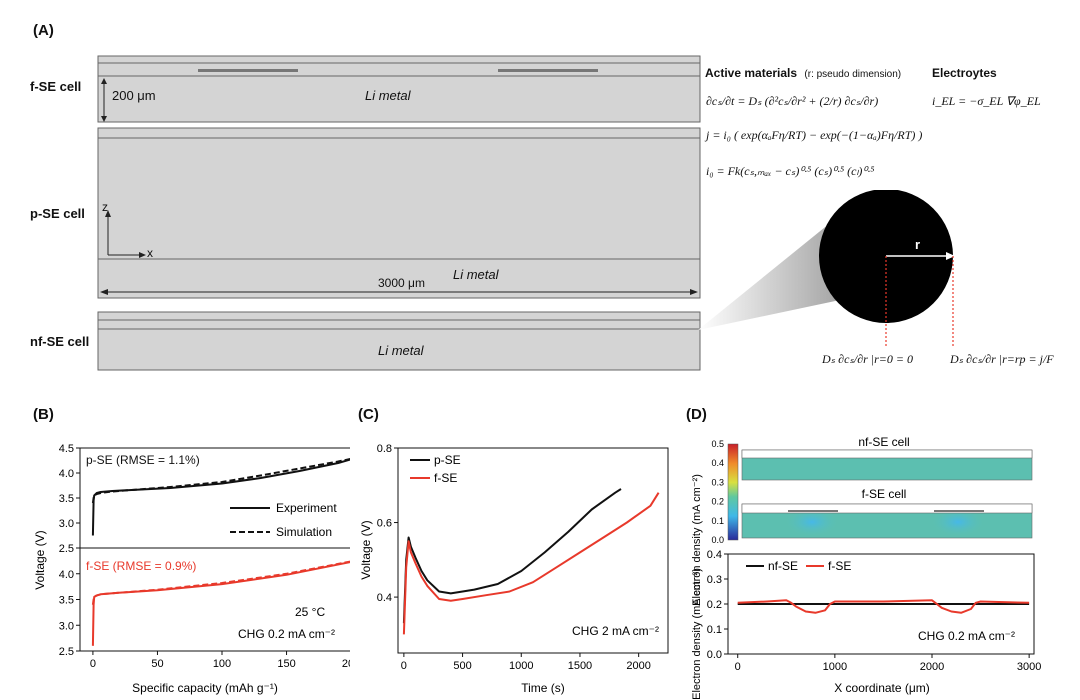 This screenshot has height=700, width=1080. I want to click on c-xtick-label: 0, so click(404, 666).